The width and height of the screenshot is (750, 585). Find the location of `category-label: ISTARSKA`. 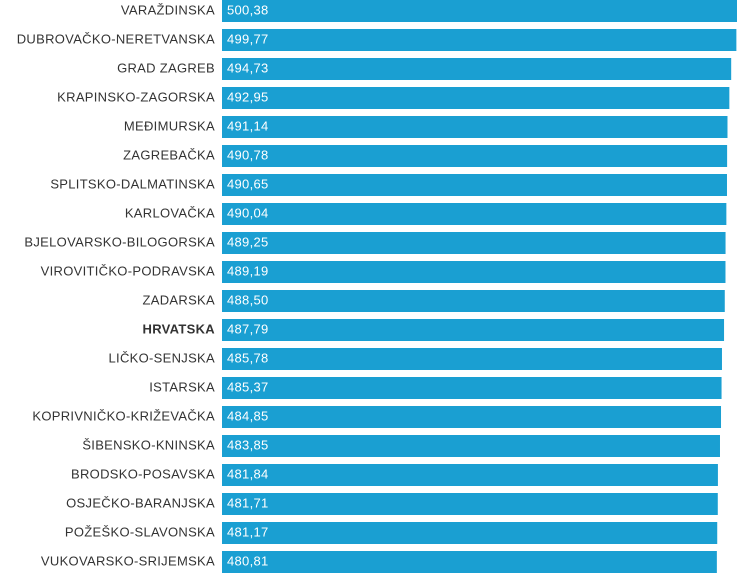

category-label: ISTARSKA is located at coordinates (182, 386).